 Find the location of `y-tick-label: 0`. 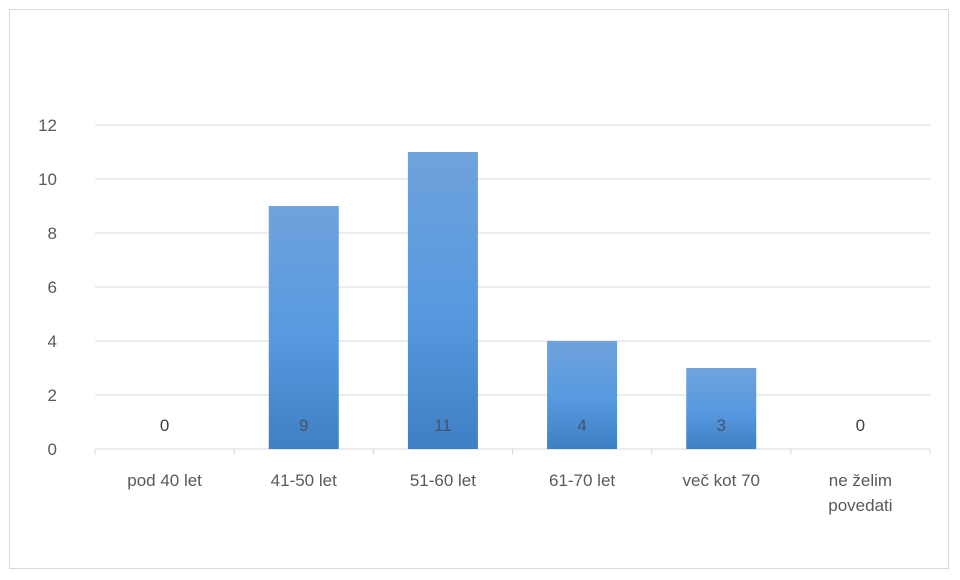

y-tick-label: 0 is located at coordinates (52, 449).